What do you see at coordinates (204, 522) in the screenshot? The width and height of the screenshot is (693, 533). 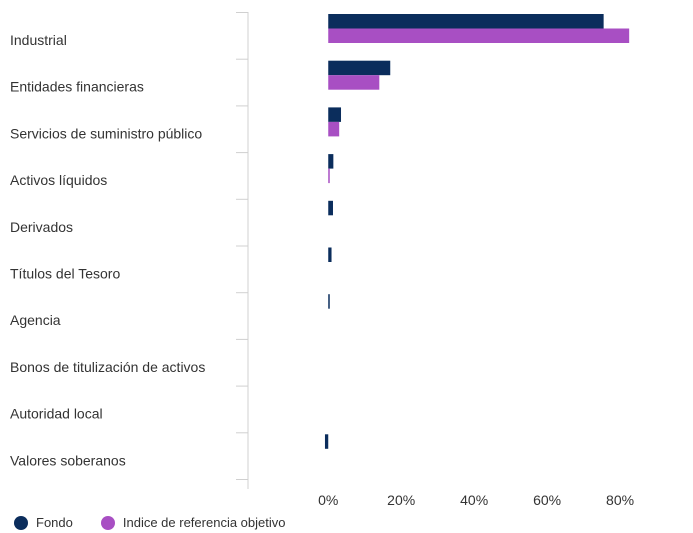 I see `legend-label-indice: Indice de referencia objetivo` at bounding box center [204, 522].